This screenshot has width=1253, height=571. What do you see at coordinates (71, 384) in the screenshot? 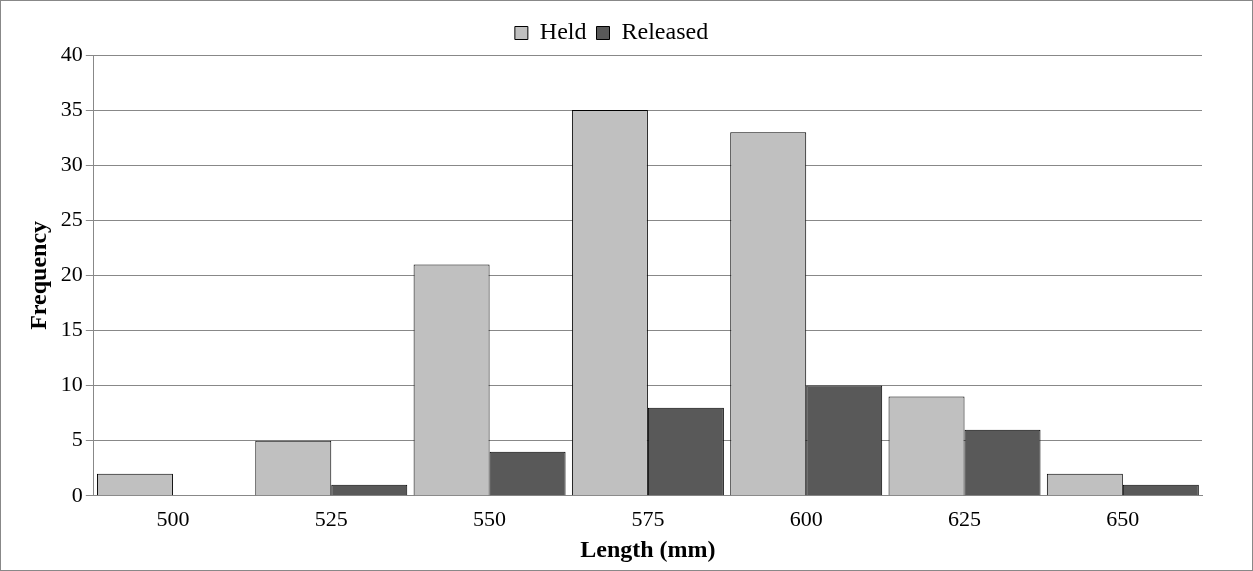
I see `y-tick-label: 10` at bounding box center [71, 384].